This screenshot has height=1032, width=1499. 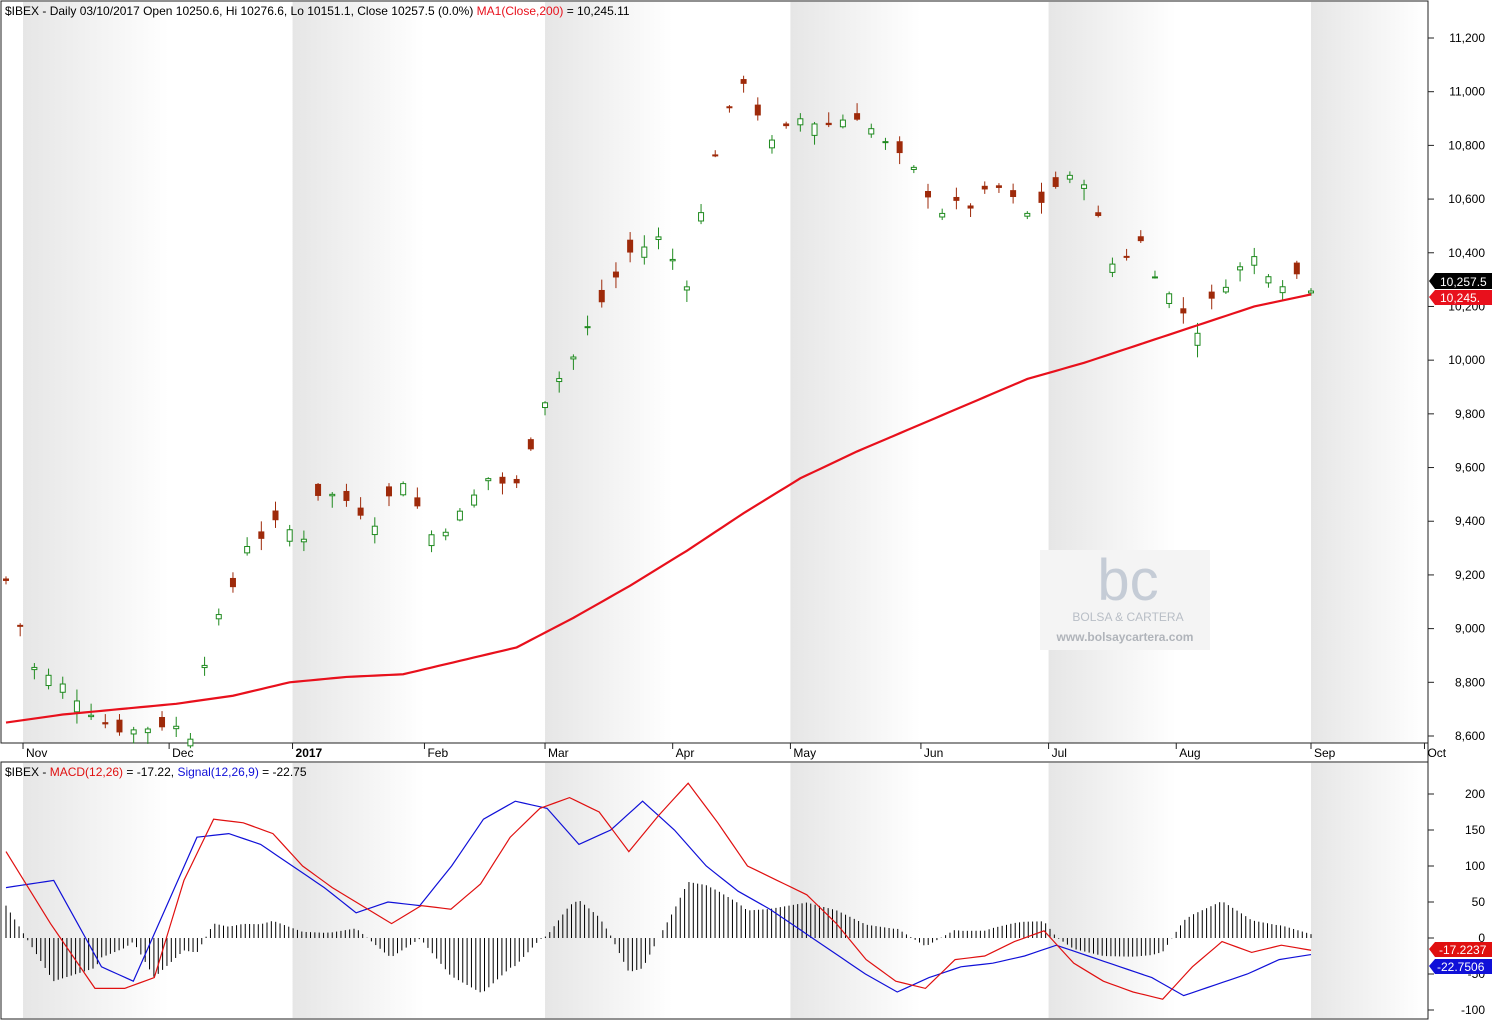 What do you see at coordinates (558, 753) in the screenshot?
I see `x-tick-label: Mar` at bounding box center [558, 753].